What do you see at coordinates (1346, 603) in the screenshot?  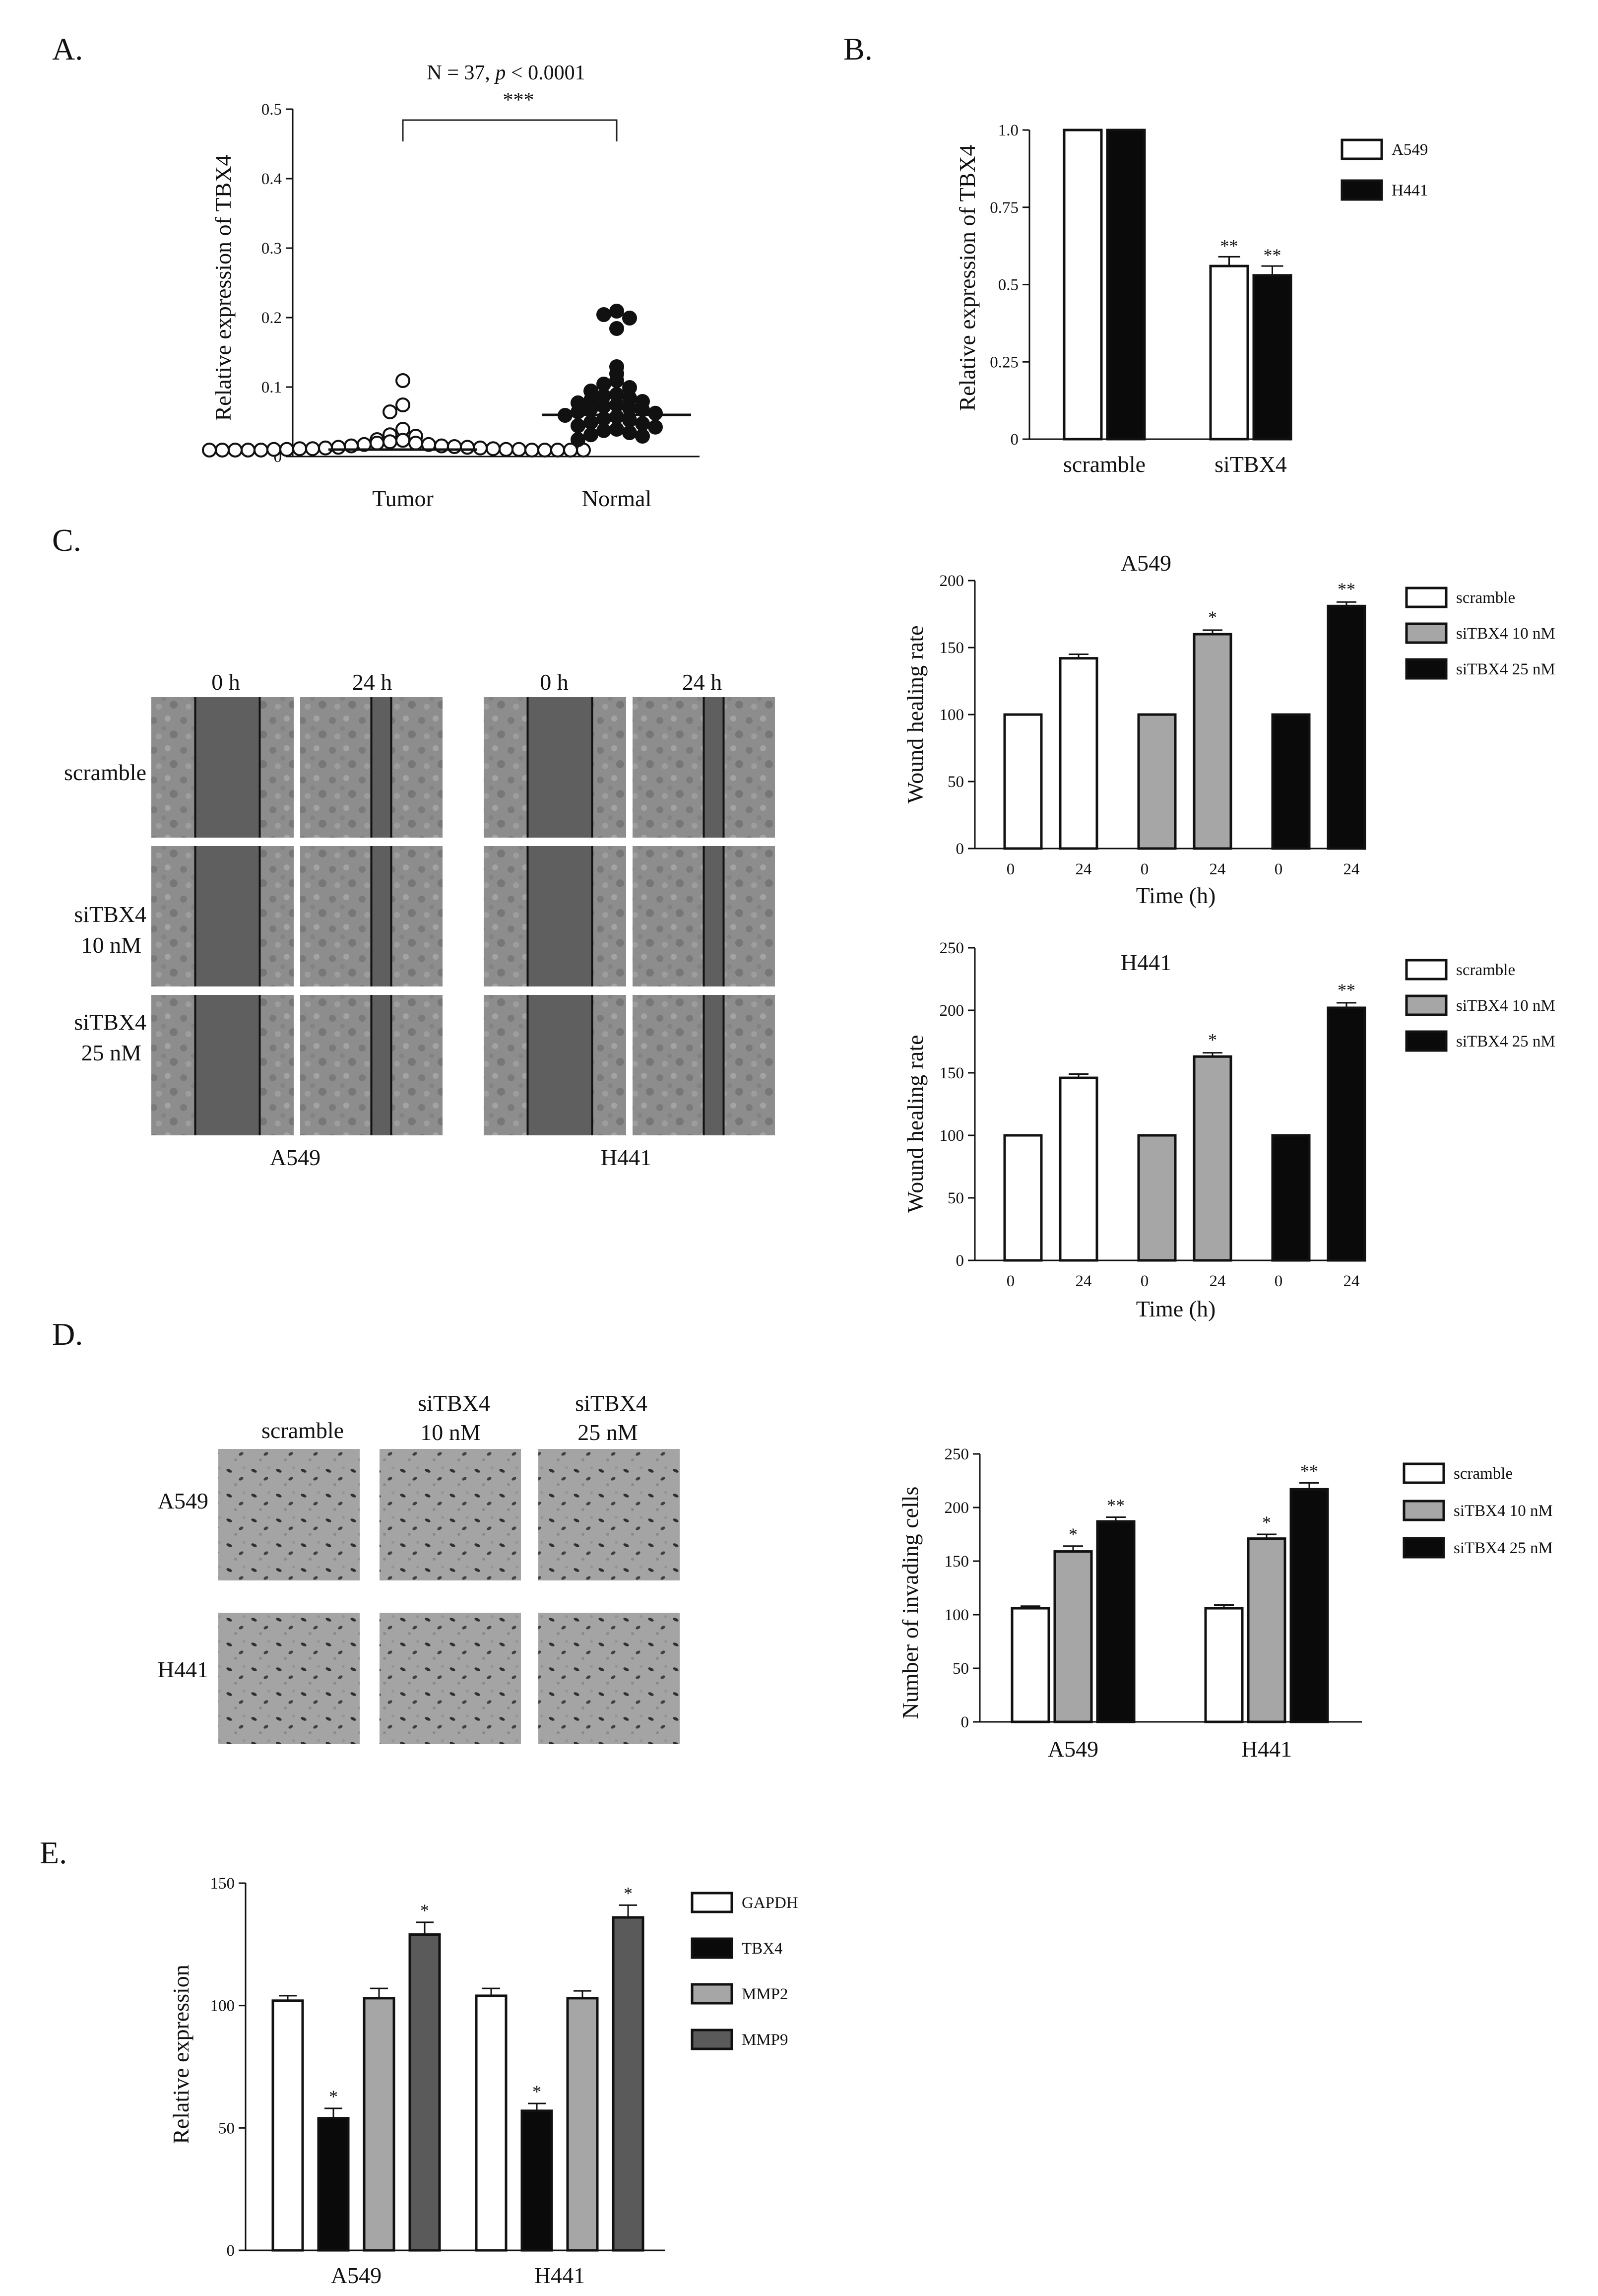 I see `panel-c-a549-error-bar` at bounding box center [1346, 603].